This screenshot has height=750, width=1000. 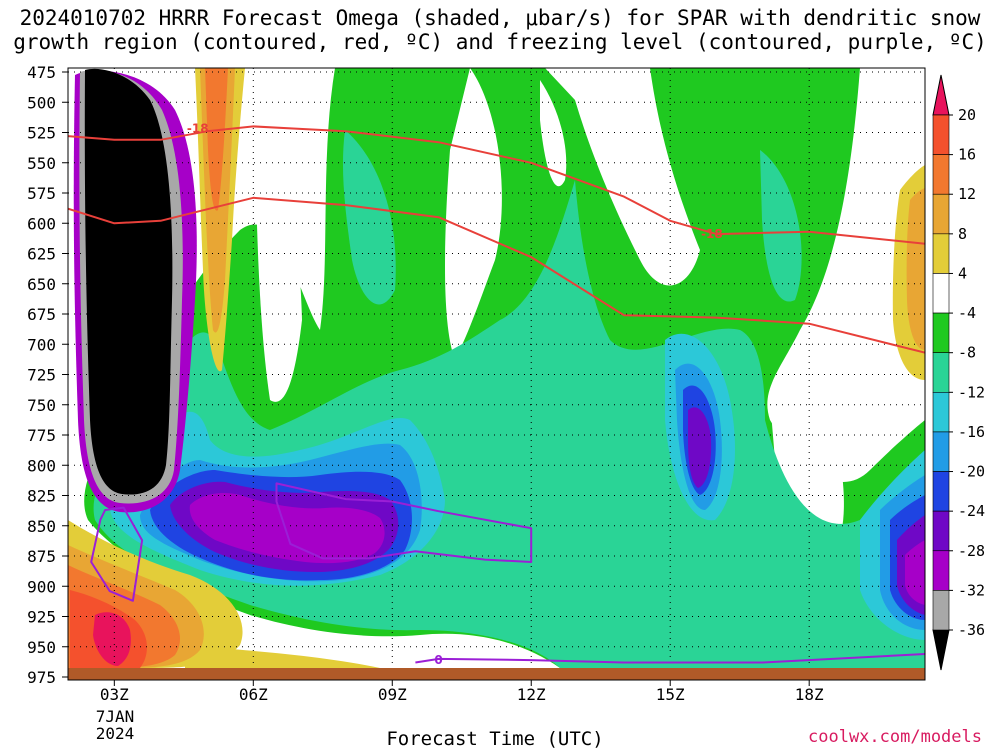 What do you see at coordinates (670, 694) in the screenshot?
I see `x-tick-label: 15Z` at bounding box center [670, 694].